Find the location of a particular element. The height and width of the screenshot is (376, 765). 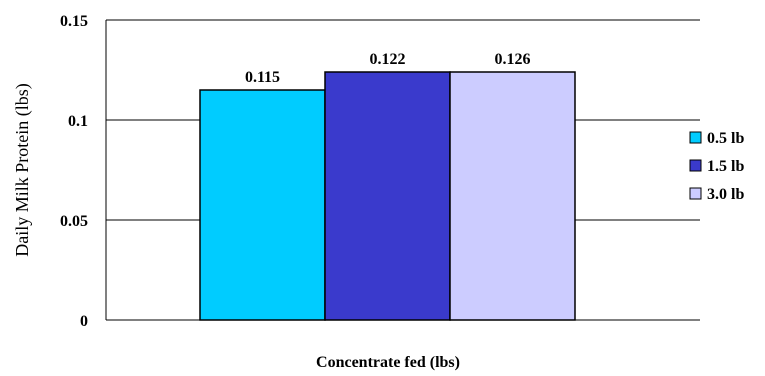

data-labels: 0.115 0.122 0.126 is located at coordinates (388, 68).